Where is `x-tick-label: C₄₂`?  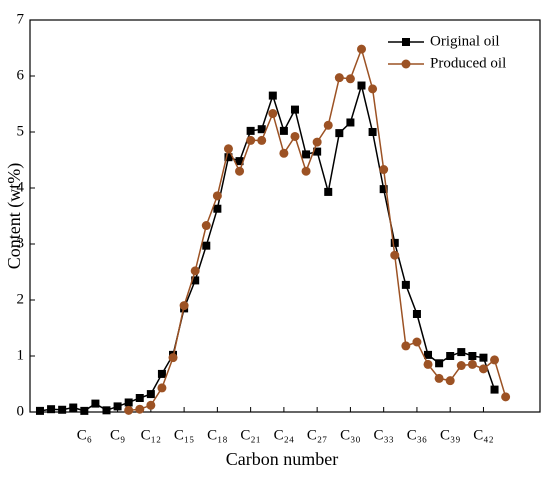 x-tick-label: C₄₂ is located at coordinates (483, 435).